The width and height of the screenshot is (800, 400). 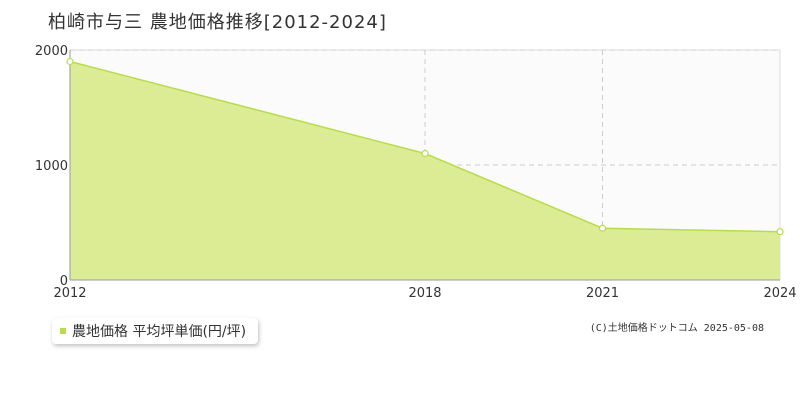 What do you see at coordinates (780, 232) in the screenshot?
I see `data-point-2024` at bounding box center [780, 232].